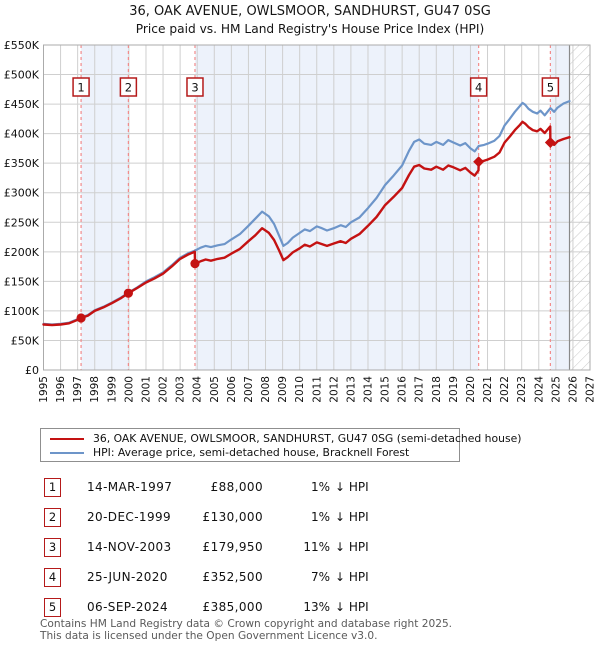 Image resolution: width=600 pixels, height=650 pixels. What do you see at coordinates (454, 389) in the screenshot?
I see `svg-text: 2019` at bounding box center [454, 389].